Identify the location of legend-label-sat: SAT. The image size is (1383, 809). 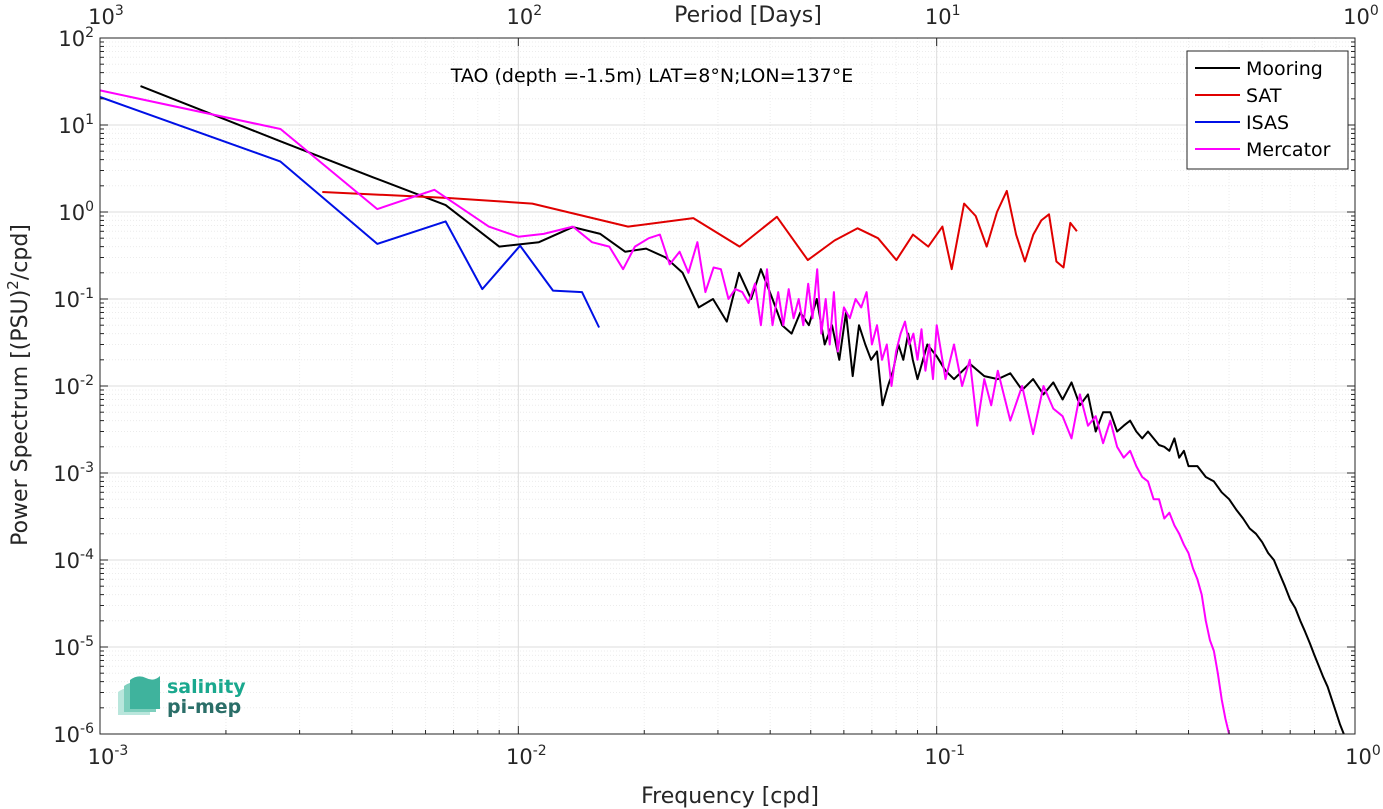
(1264, 96).